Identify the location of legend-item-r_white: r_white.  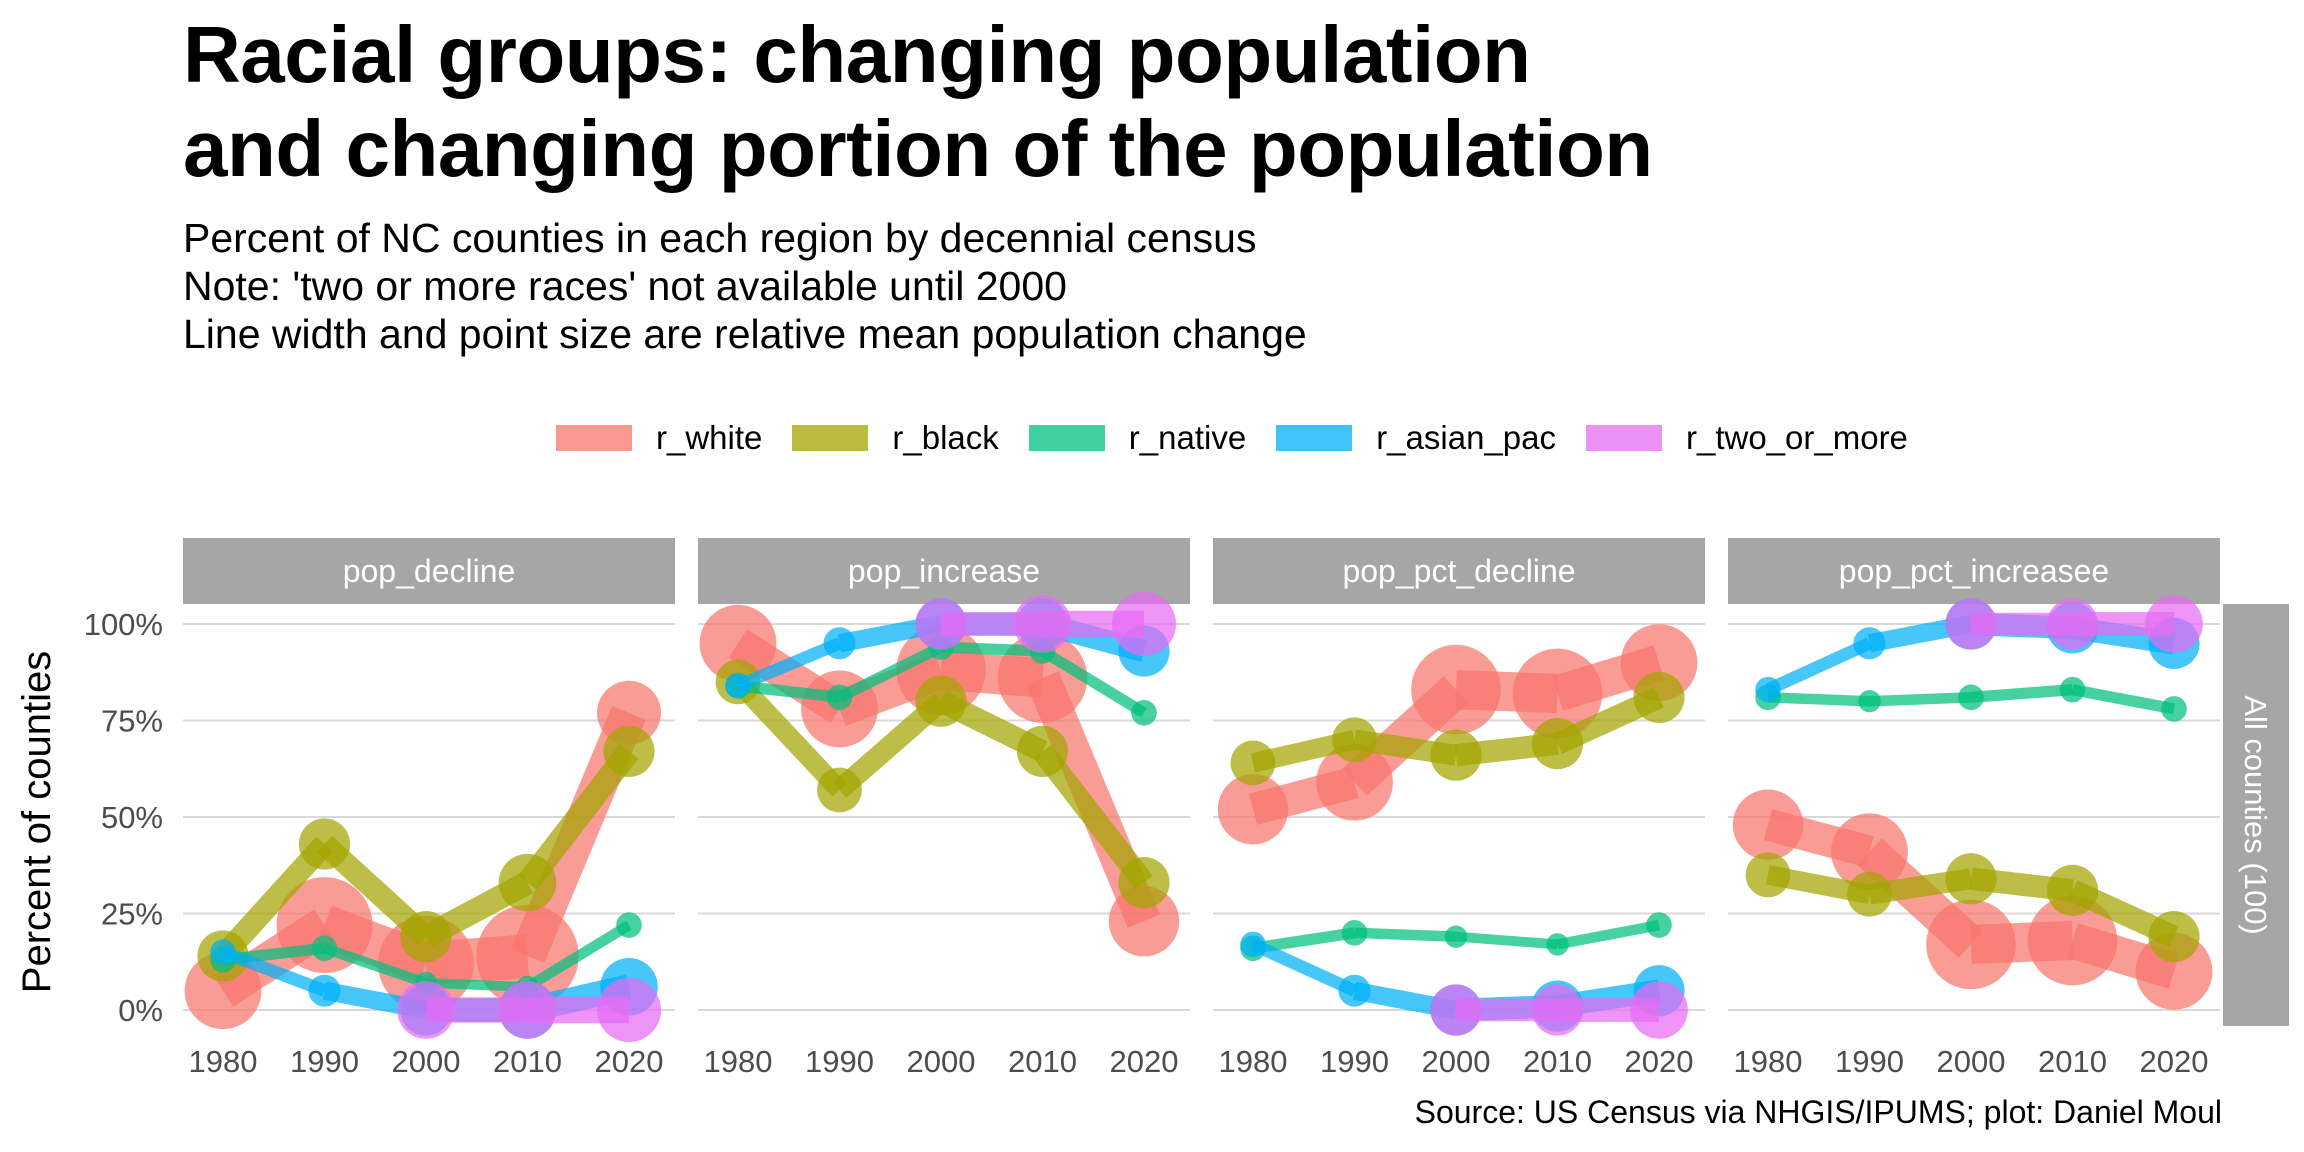
(659, 438).